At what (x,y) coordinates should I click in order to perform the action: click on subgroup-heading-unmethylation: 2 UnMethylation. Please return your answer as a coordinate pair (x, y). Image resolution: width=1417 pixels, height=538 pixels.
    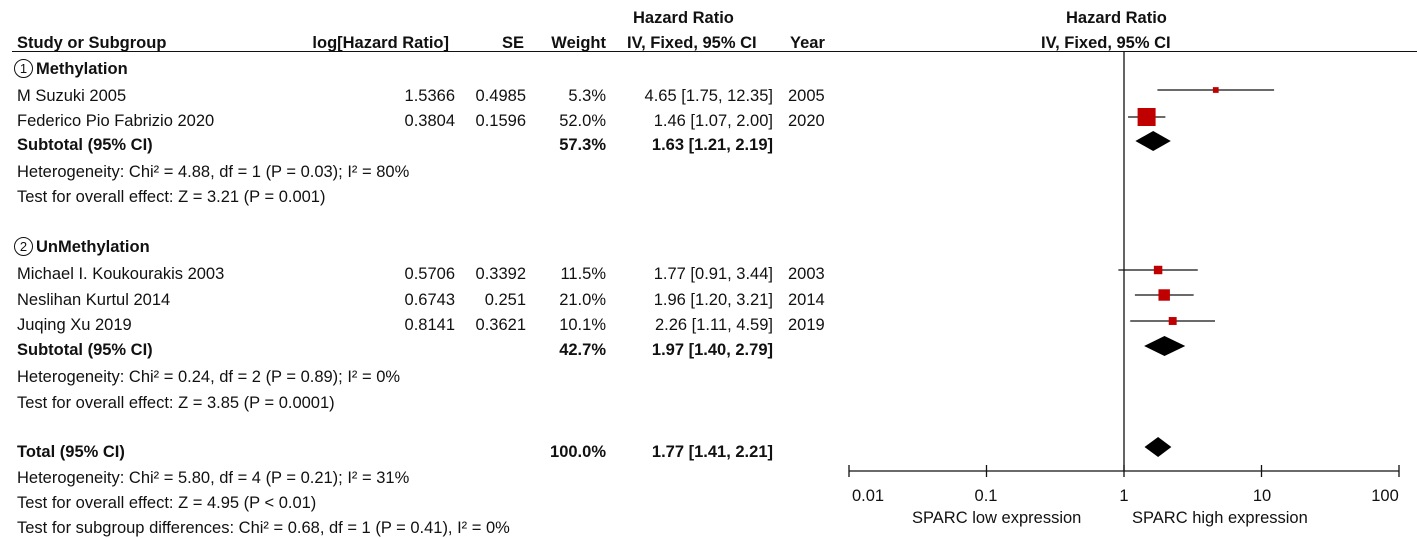
    Looking at the image, I should click on (82, 247).